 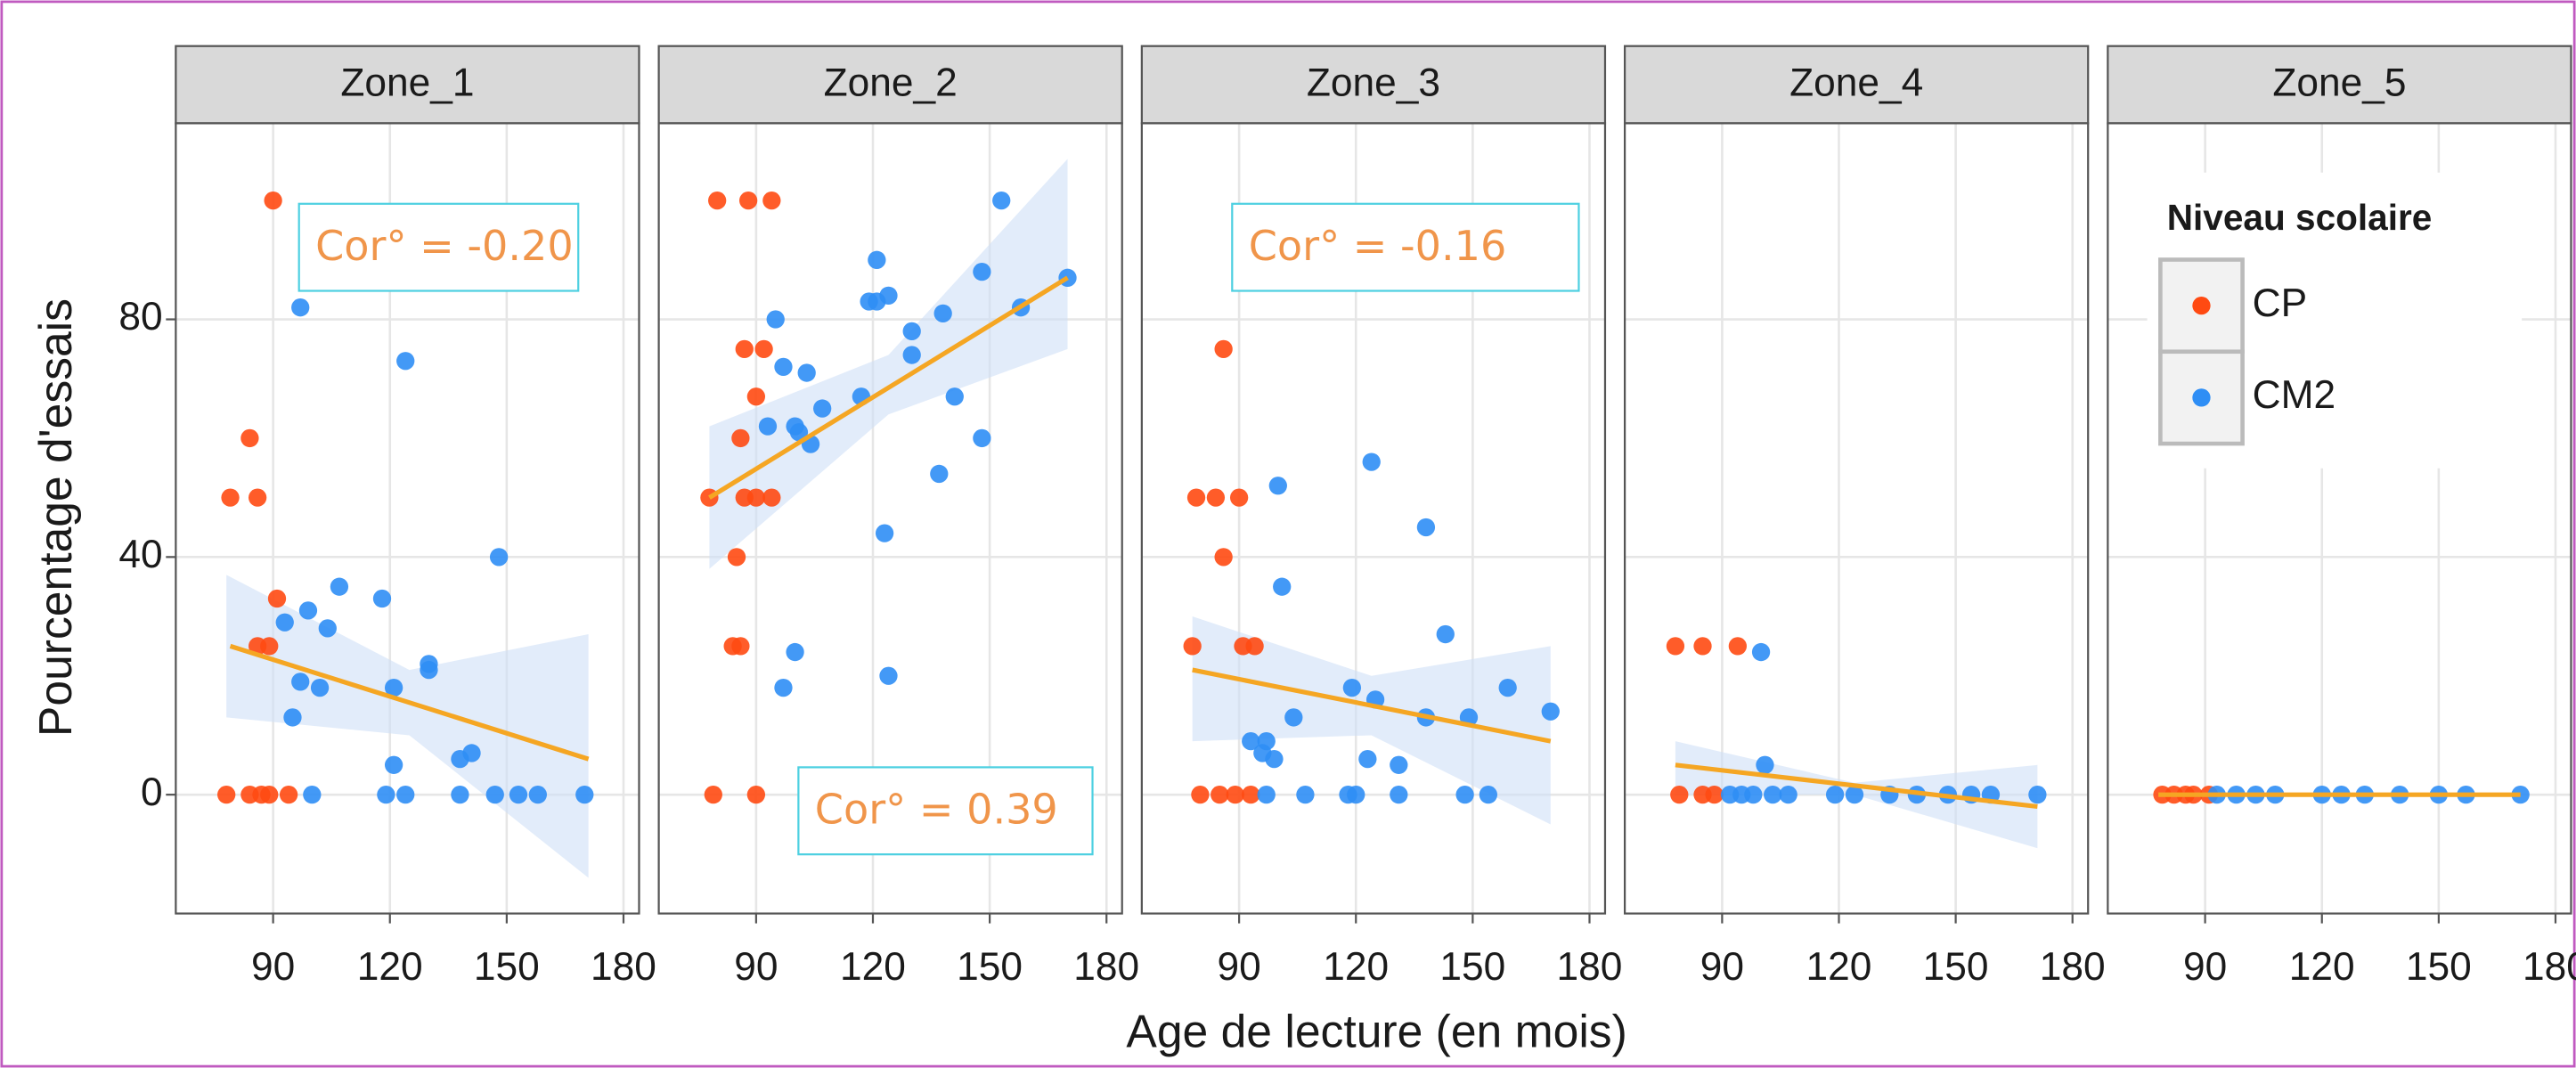 What do you see at coordinates (890, 518) in the screenshot?
I see `plot-area` at bounding box center [890, 518].